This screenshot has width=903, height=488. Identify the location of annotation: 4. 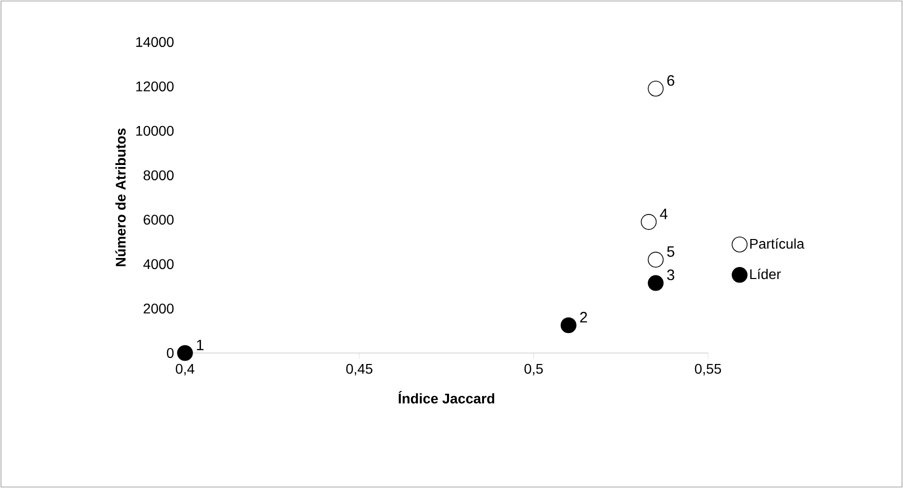
(664, 214).